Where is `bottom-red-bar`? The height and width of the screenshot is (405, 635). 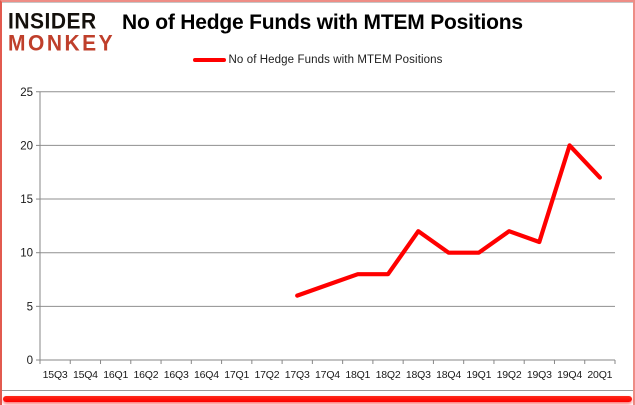
bottom-red-bar is located at coordinates (317, 399).